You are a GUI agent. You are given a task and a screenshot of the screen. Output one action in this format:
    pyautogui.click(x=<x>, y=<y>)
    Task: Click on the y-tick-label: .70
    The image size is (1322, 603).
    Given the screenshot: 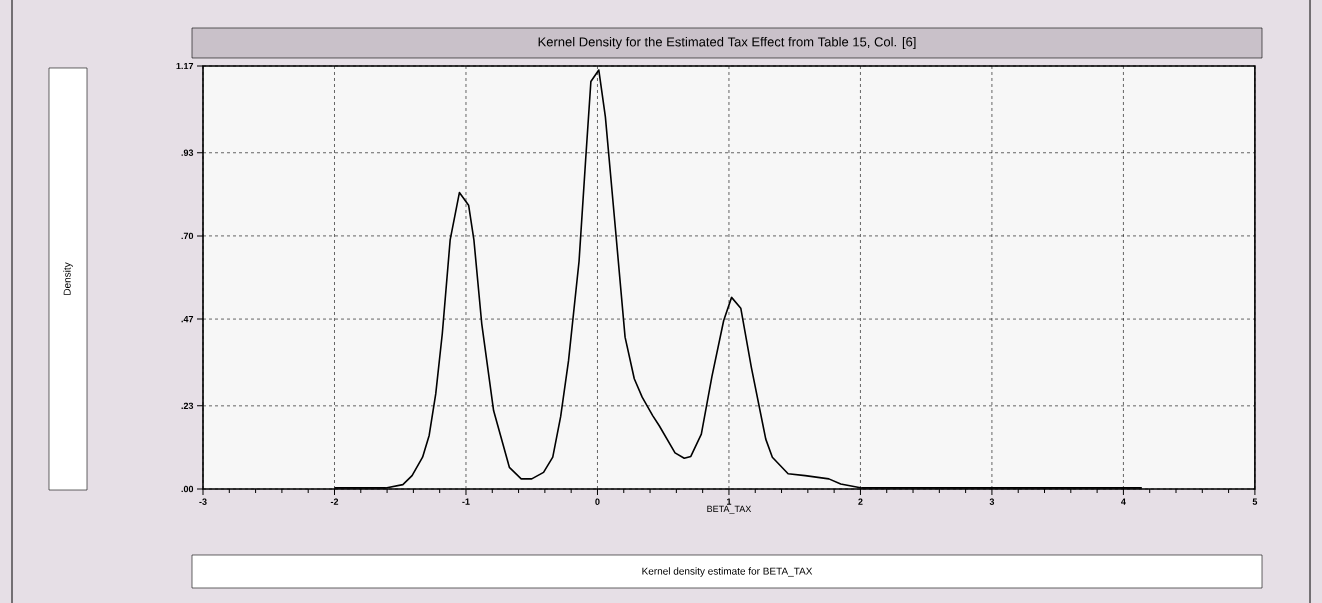 What is the action you would take?
    pyautogui.click(x=187, y=236)
    